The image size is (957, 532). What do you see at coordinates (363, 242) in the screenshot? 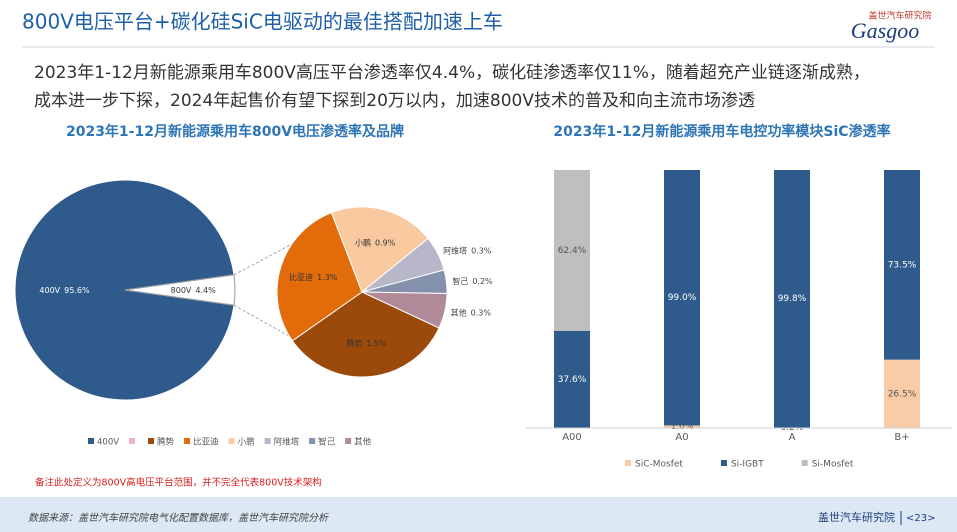
I see `pie-label-name: 小鹏` at bounding box center [363, 242].